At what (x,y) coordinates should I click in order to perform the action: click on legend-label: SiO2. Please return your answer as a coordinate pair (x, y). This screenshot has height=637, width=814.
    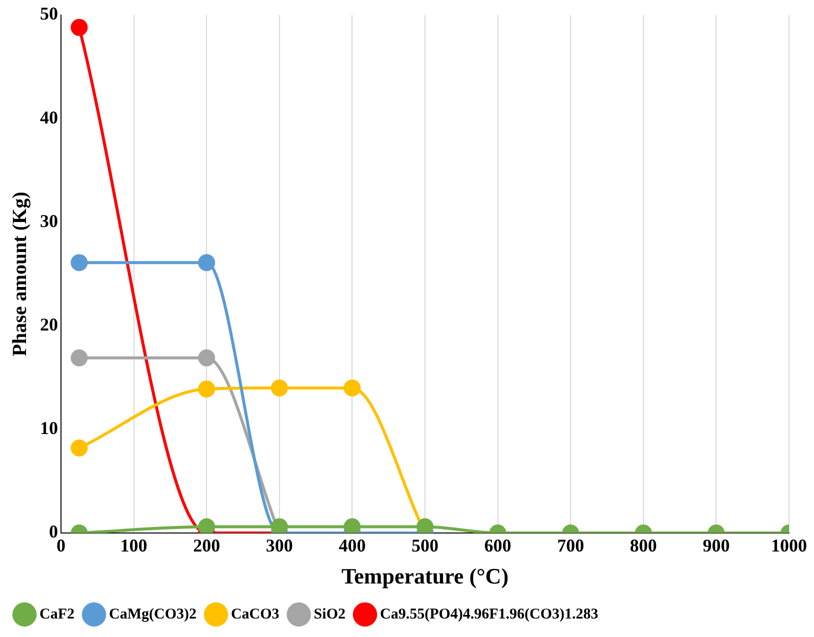
    Looking at the image, I should click on (330, 614).